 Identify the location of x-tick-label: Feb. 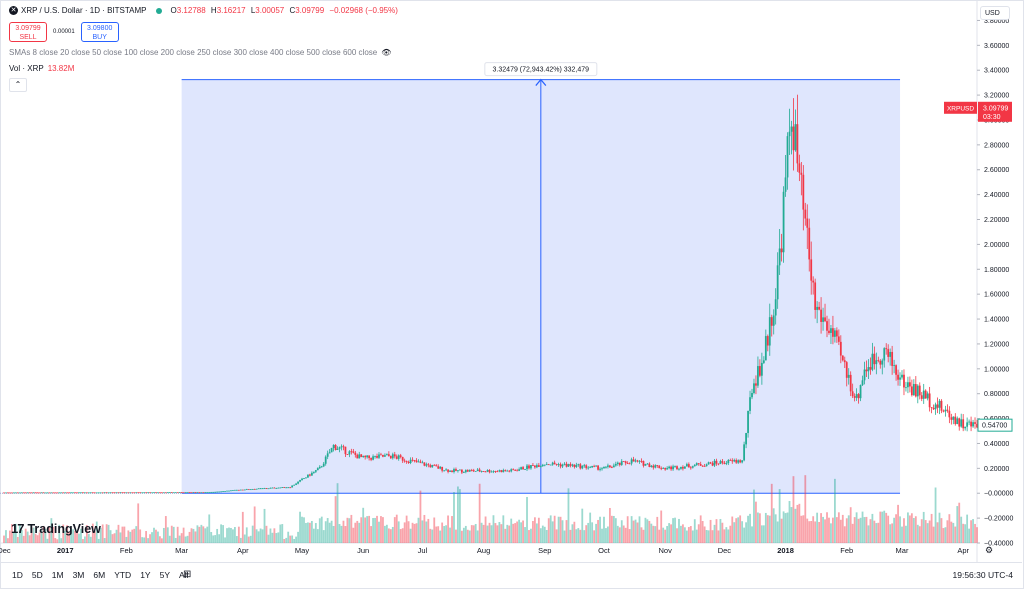
(126, 550).